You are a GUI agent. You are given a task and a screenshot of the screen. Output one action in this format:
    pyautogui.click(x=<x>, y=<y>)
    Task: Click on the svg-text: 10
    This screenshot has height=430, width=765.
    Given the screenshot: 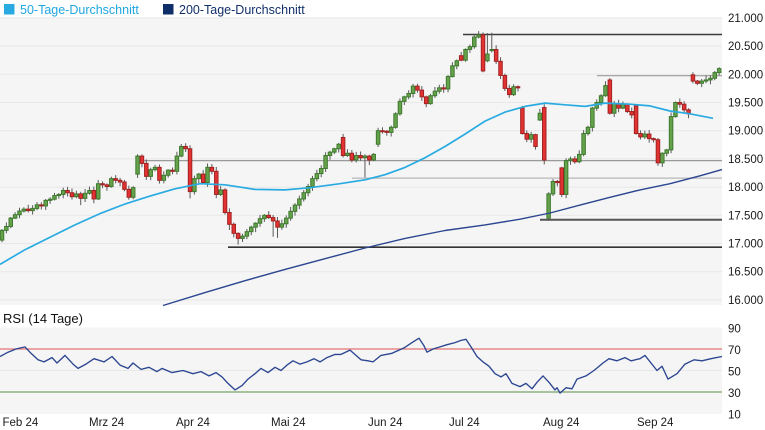 What is the action you would take?
    pyautogui.click(x=734, y=416)
    